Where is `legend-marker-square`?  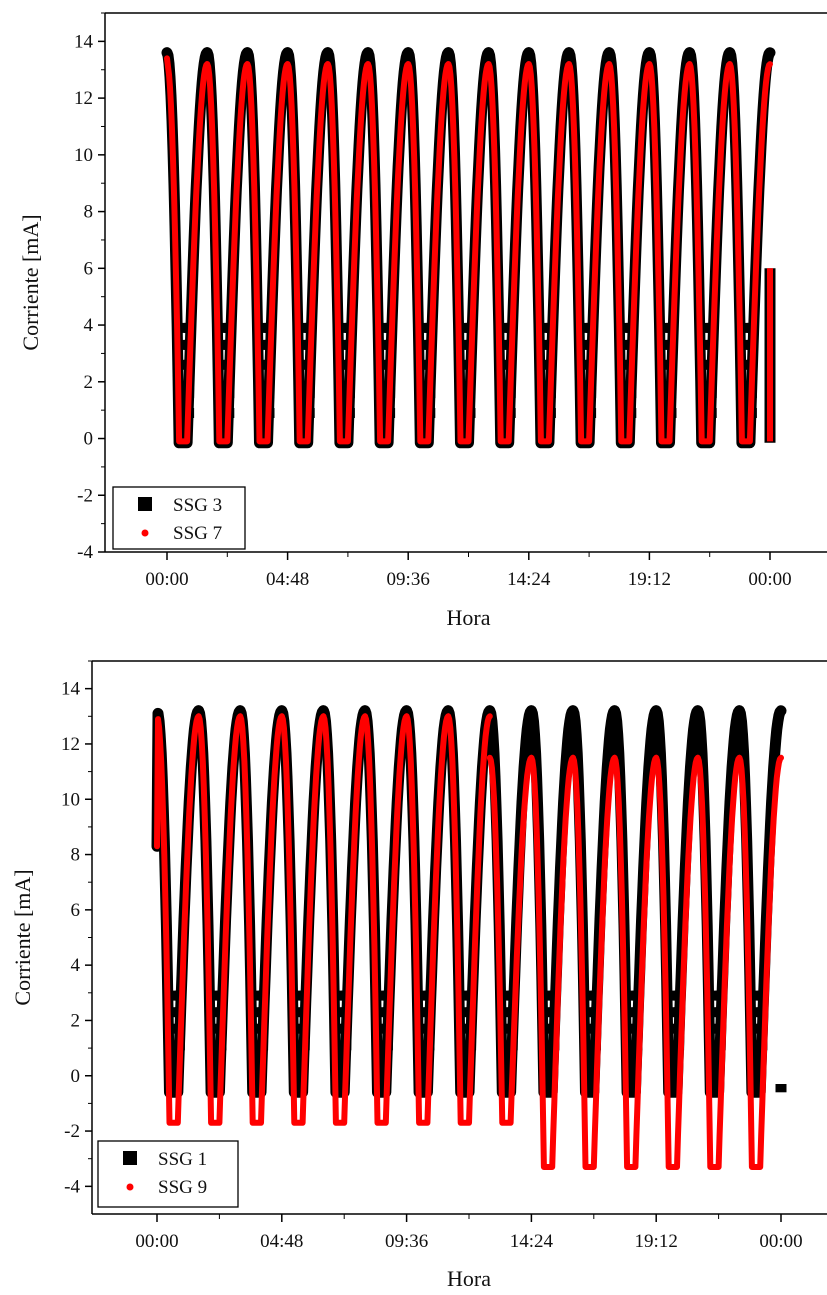 legend-marker-square is located at coordinates (130, 1158).